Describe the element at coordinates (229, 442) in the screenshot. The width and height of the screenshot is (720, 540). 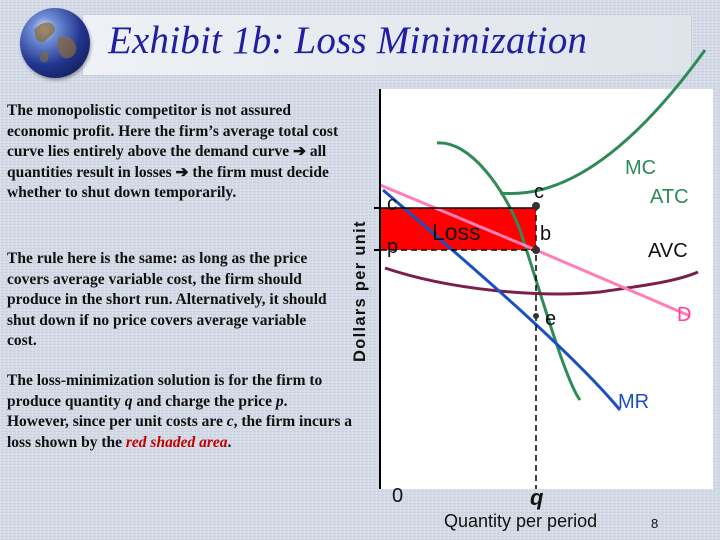
I see `solution-text-e: .` at that location.